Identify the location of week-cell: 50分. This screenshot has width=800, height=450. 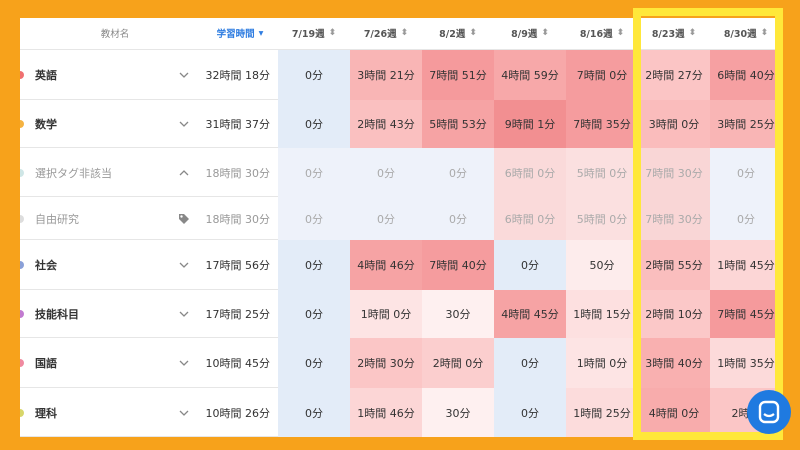
(602, 265).